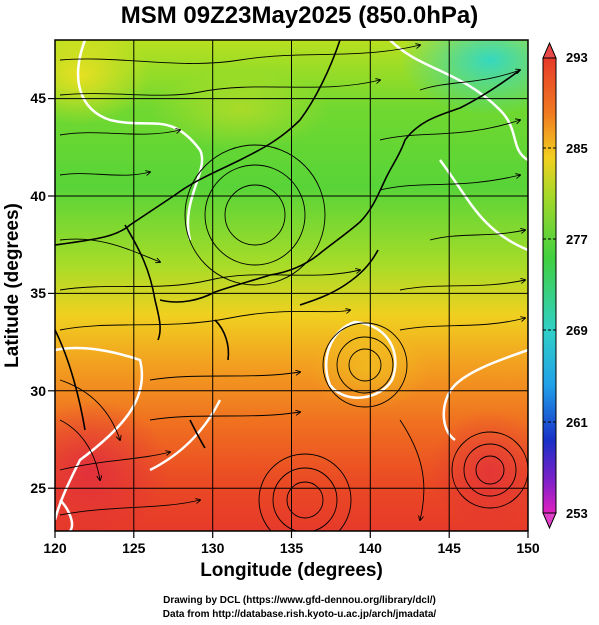 The width and height of the screenshot is (599, 625). Describe the element at coordinates (528, 548) in the screenshot. I see `x-tick-label: 150` at that location.